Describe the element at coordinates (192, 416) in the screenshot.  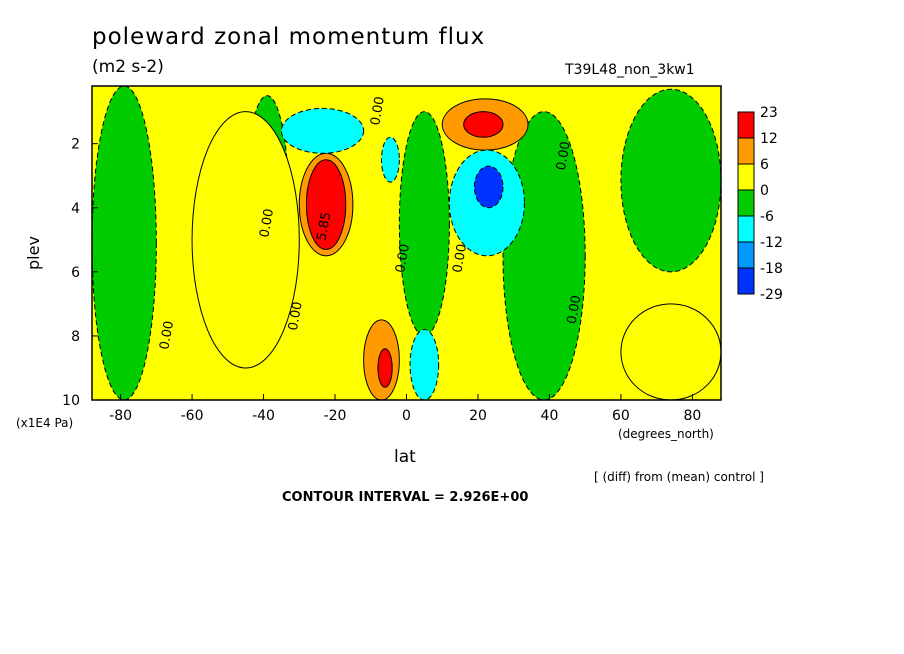
I see `x-tick-label-1: -60` at that location.